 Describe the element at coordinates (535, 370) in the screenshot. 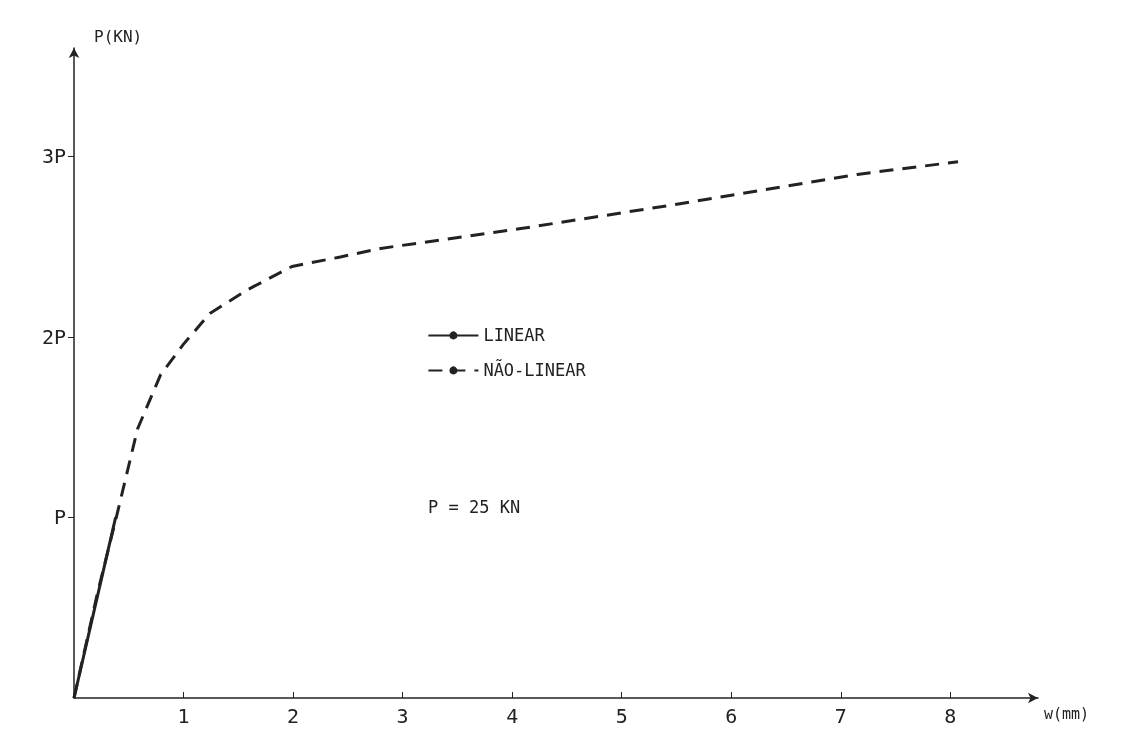

I see `legend-label: NÃO-LINEAR` at that location.